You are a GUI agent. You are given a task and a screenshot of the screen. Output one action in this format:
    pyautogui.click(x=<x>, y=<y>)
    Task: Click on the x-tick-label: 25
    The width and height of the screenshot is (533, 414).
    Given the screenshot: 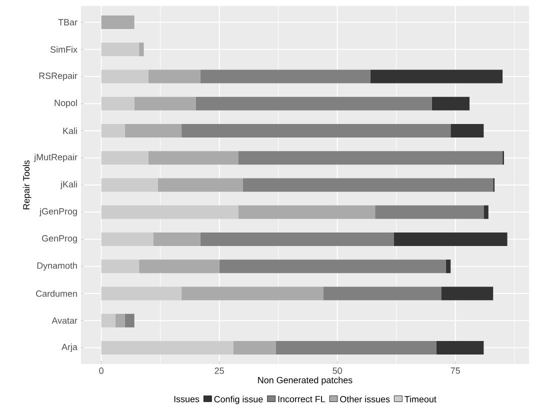 What is the action you would take?
    pyautogui.click(x=219, y=371)
    